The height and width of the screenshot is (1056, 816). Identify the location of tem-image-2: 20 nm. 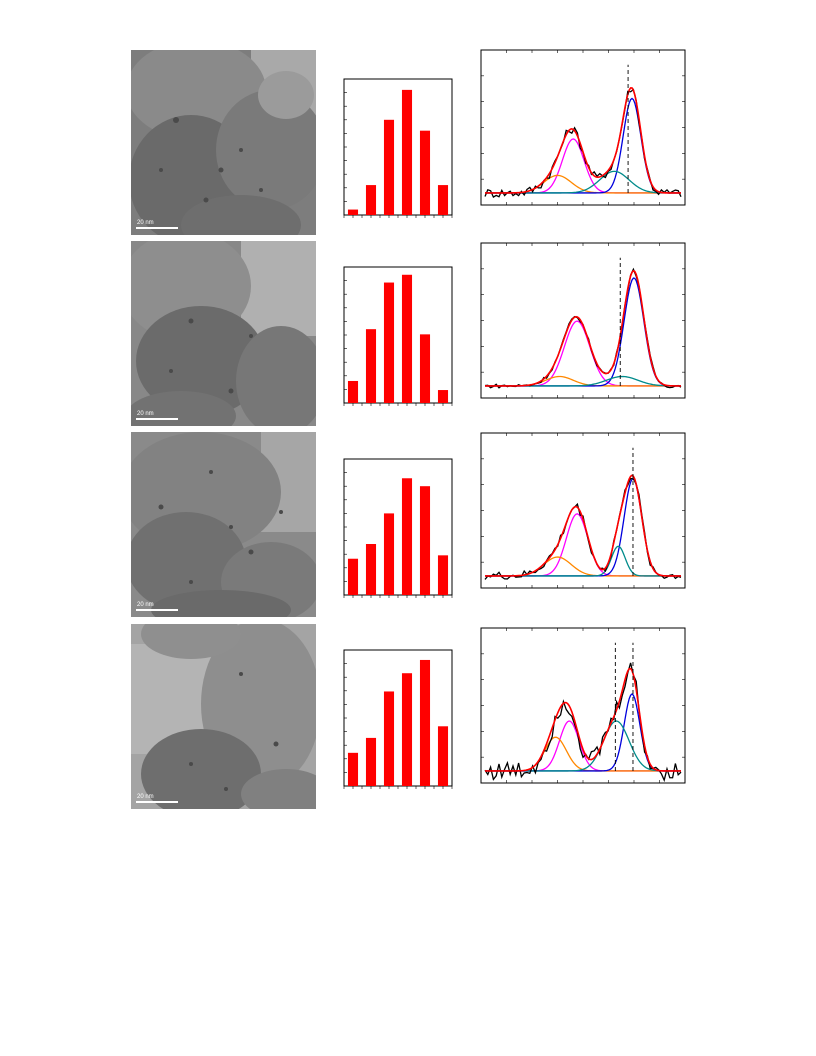
(223, 333).